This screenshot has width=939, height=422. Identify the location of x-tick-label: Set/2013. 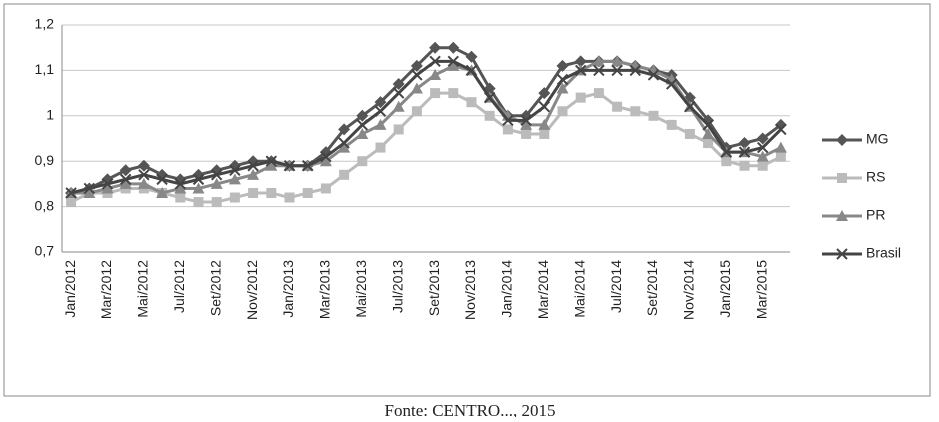
(434, 288).